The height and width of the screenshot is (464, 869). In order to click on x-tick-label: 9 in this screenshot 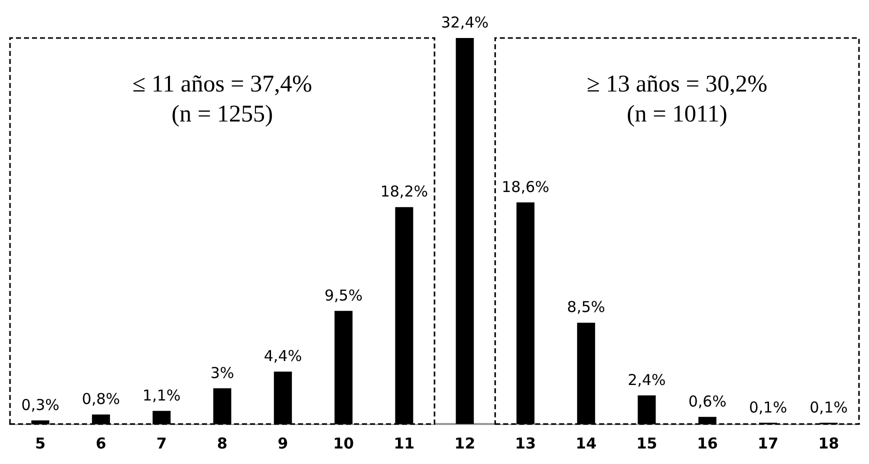, I will do `click(283, 443)`.